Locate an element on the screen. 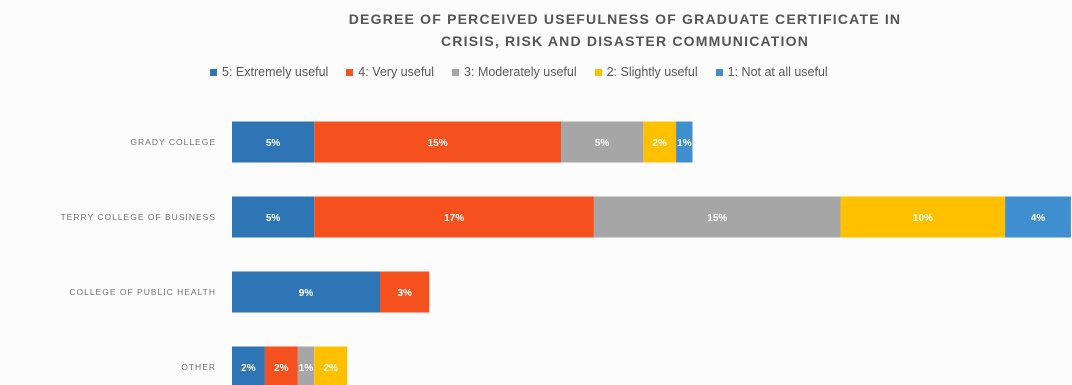 This screenshot has height=385, width=1072. legend-label: 4: Very useful is located at coordinates (396, 72).